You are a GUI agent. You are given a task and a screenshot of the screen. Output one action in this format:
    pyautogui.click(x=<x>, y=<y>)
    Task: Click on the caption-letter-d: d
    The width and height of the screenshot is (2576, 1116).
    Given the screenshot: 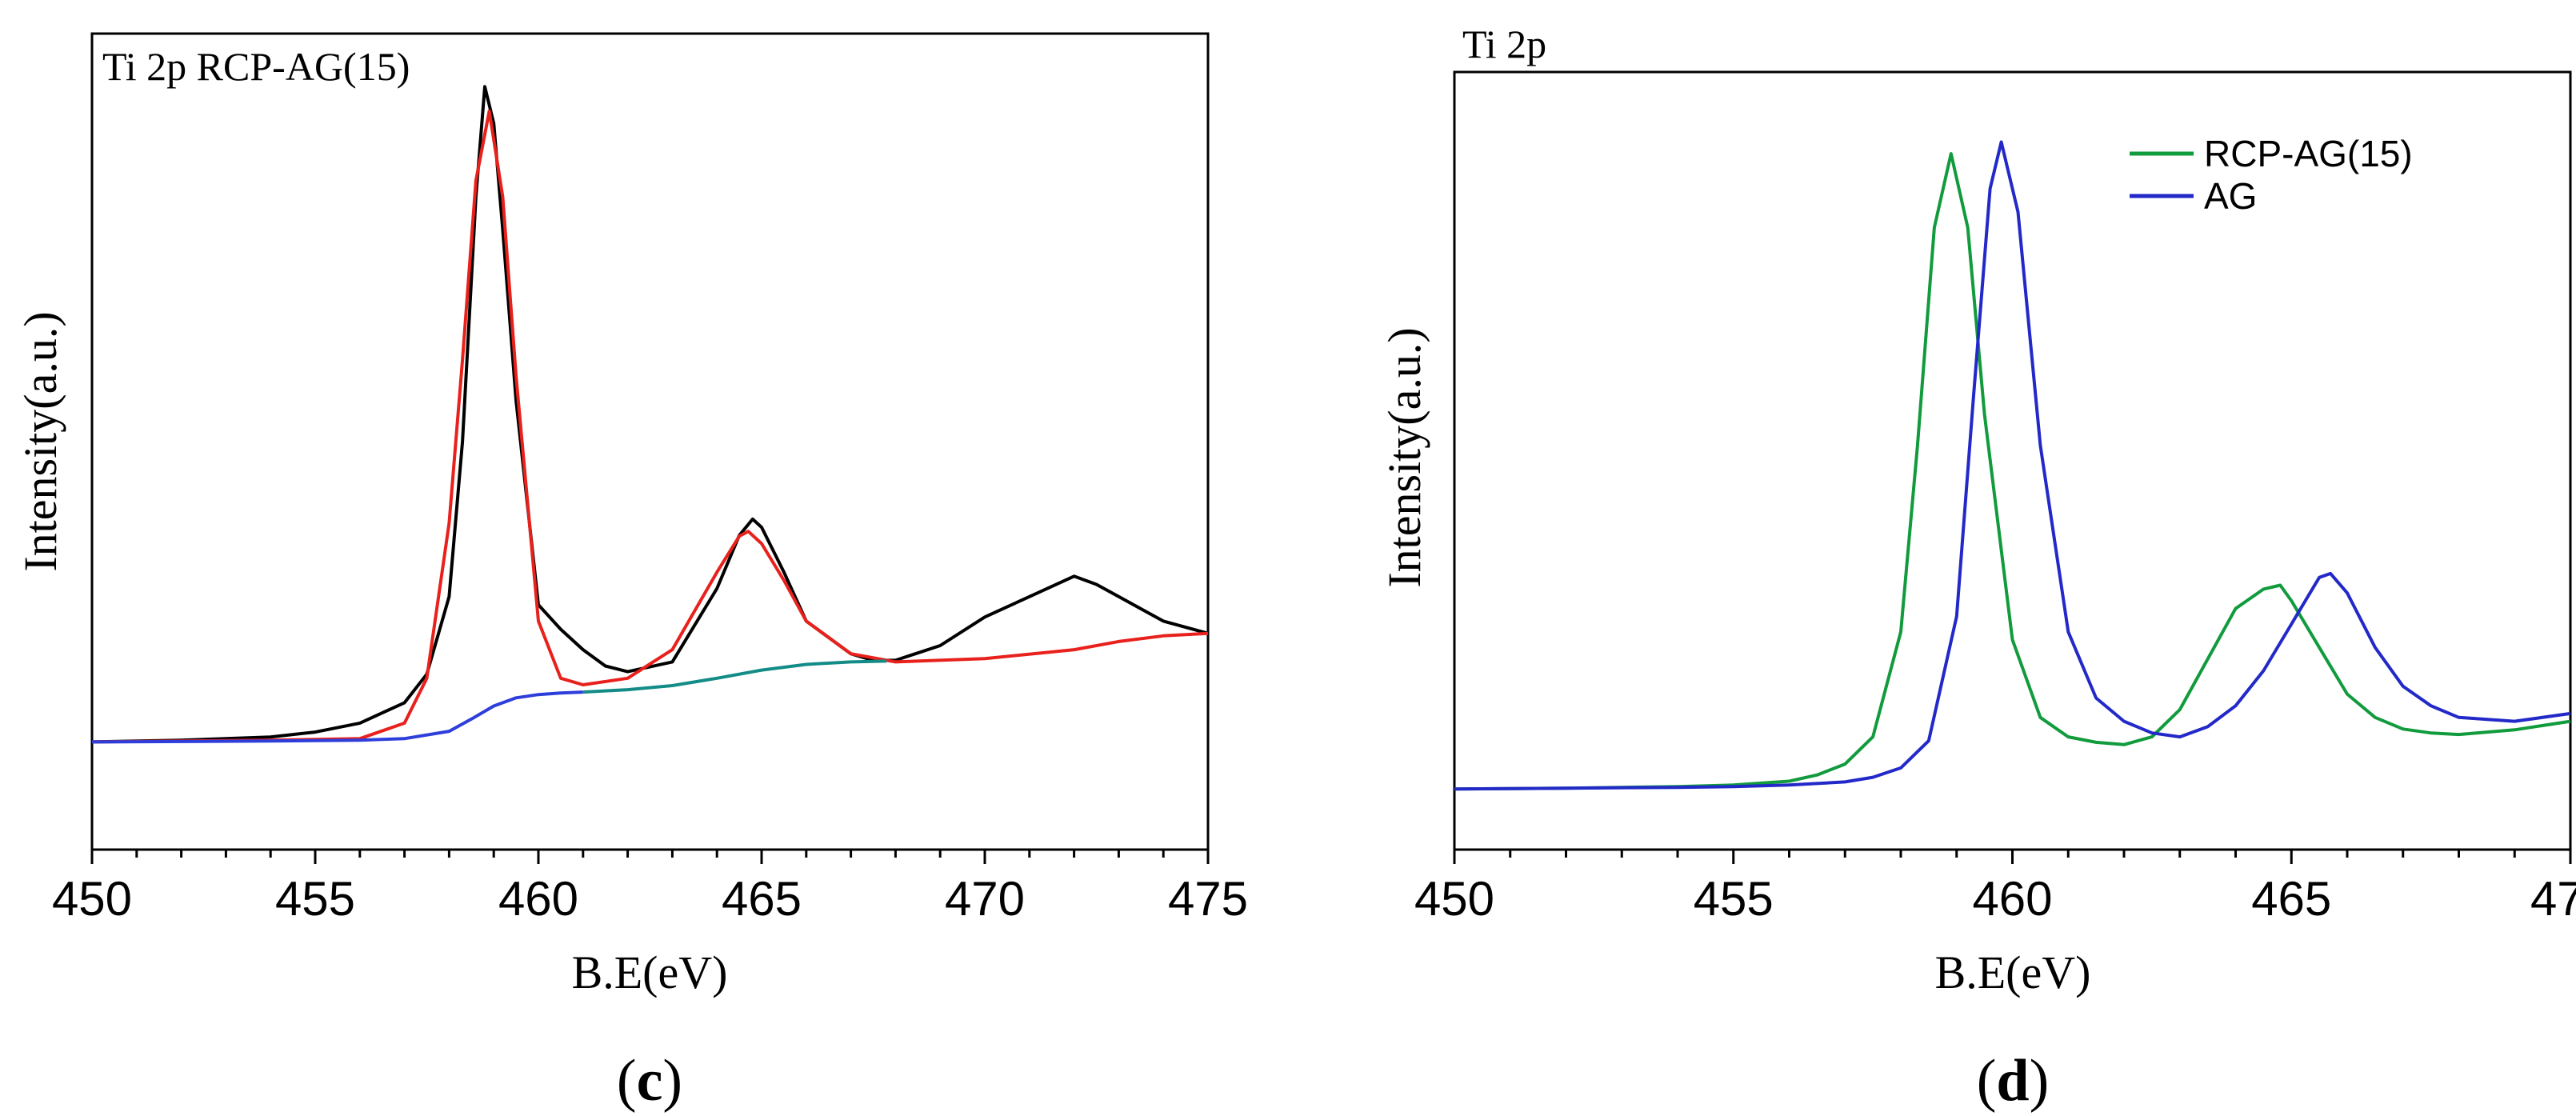 What is the action you would take?
    pyautogui.click(x=2012, y=1081)
    